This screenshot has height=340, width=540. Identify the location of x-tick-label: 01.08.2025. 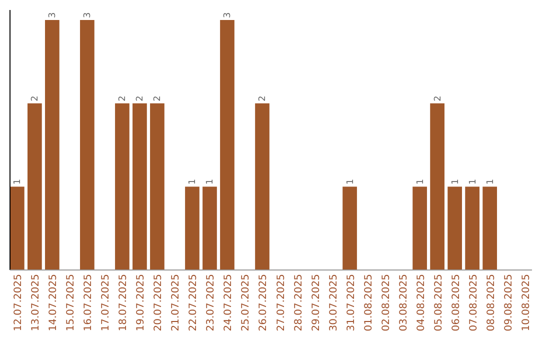
(368, 303).